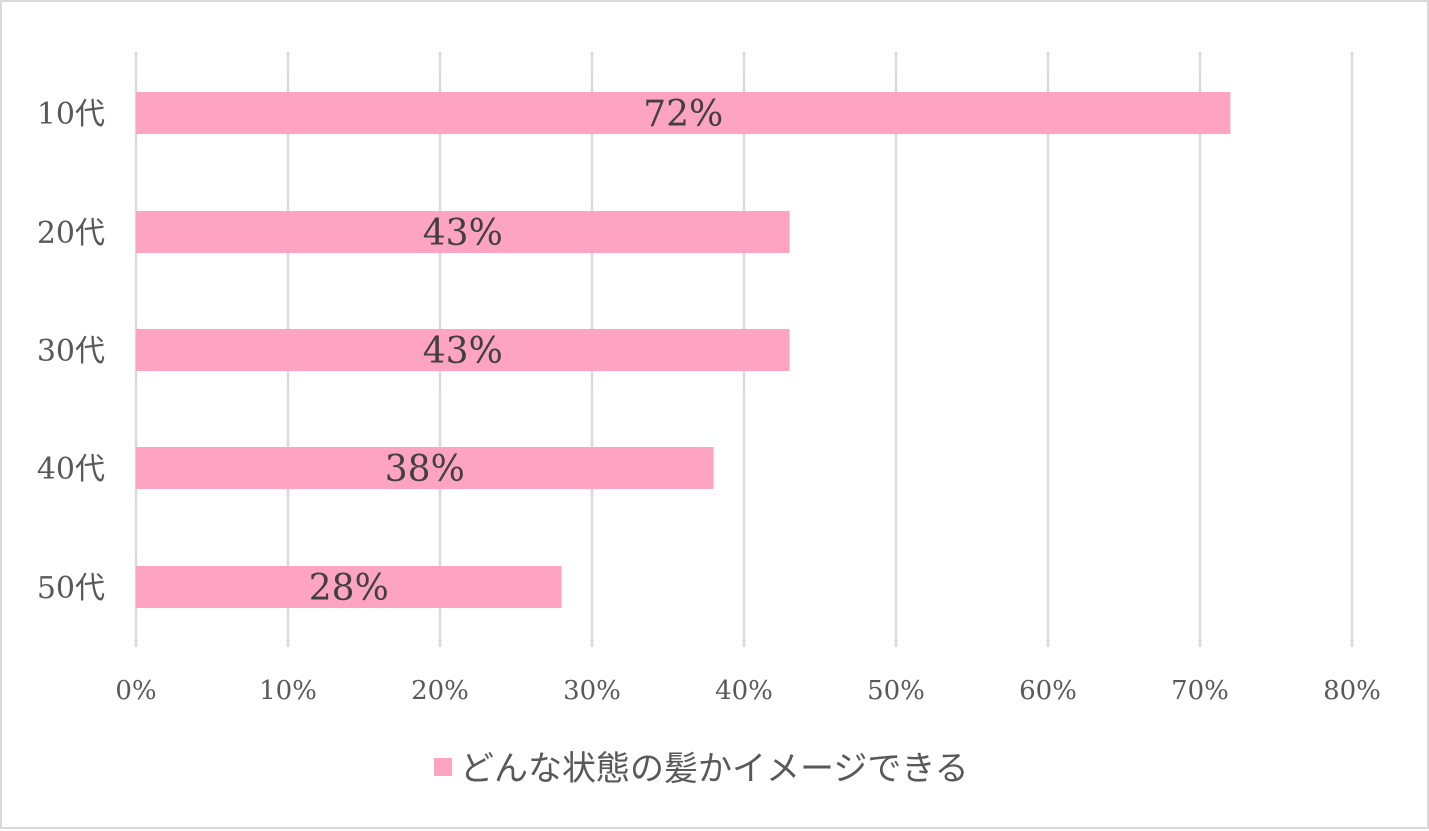 This screenshot has height=831, width=1429. What do you see at coordinates (71, 233) in the screenshot?
I see `category-label-1: 20代` at bounding box center [71, 233].